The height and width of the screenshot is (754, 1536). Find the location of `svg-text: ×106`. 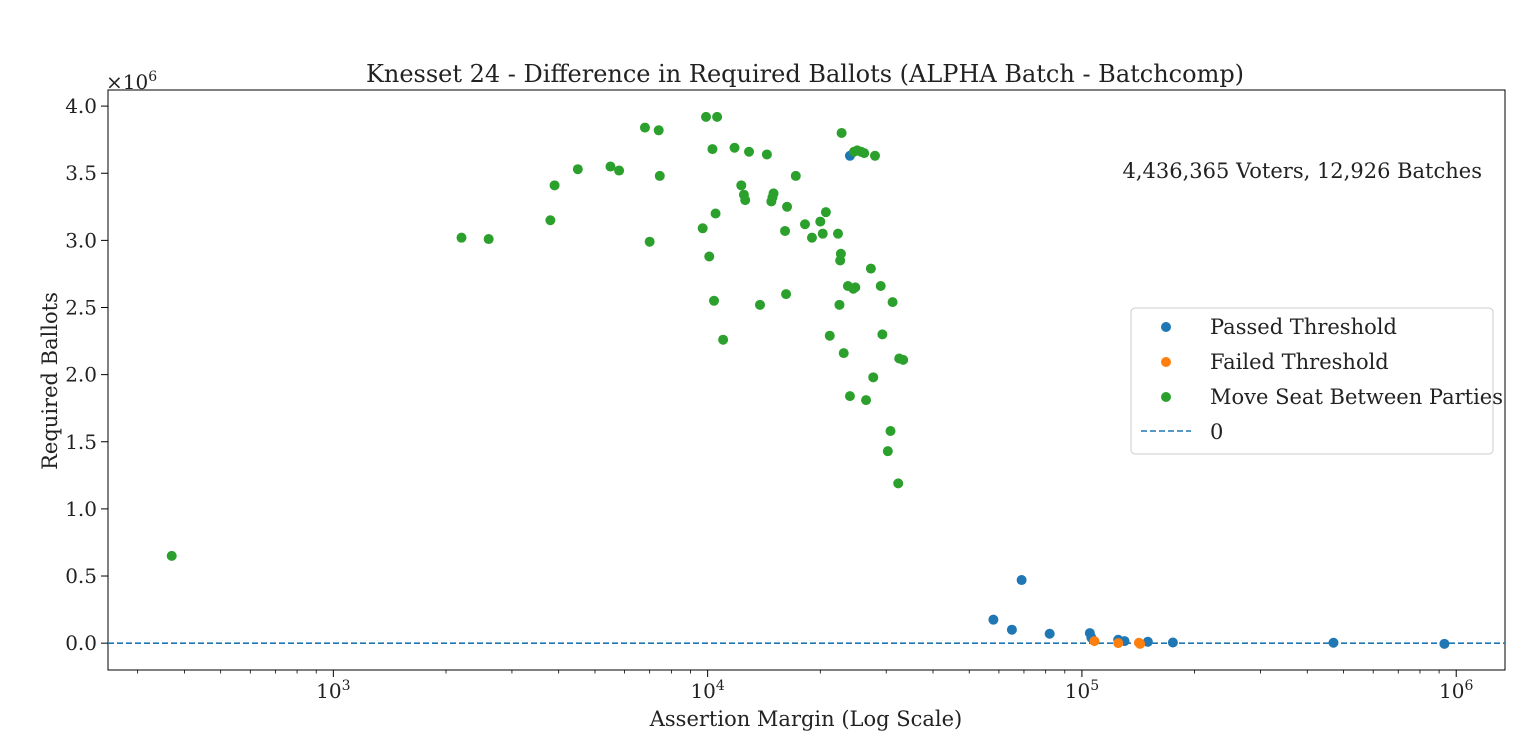

svg-text: ×106 is located at coordinates (131, 81).